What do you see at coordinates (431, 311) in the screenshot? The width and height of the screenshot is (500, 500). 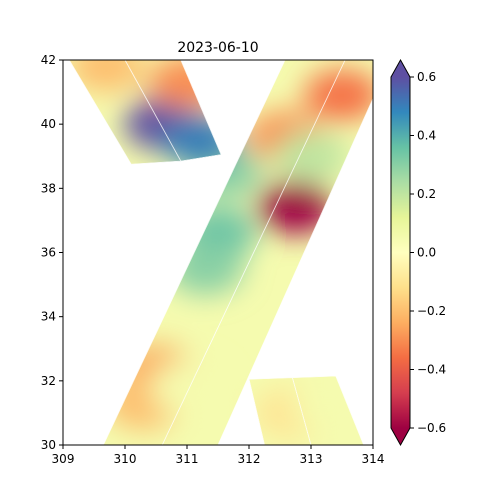 I see `colorbar-tick-label: −0.2` at bounding box center [431, 311].